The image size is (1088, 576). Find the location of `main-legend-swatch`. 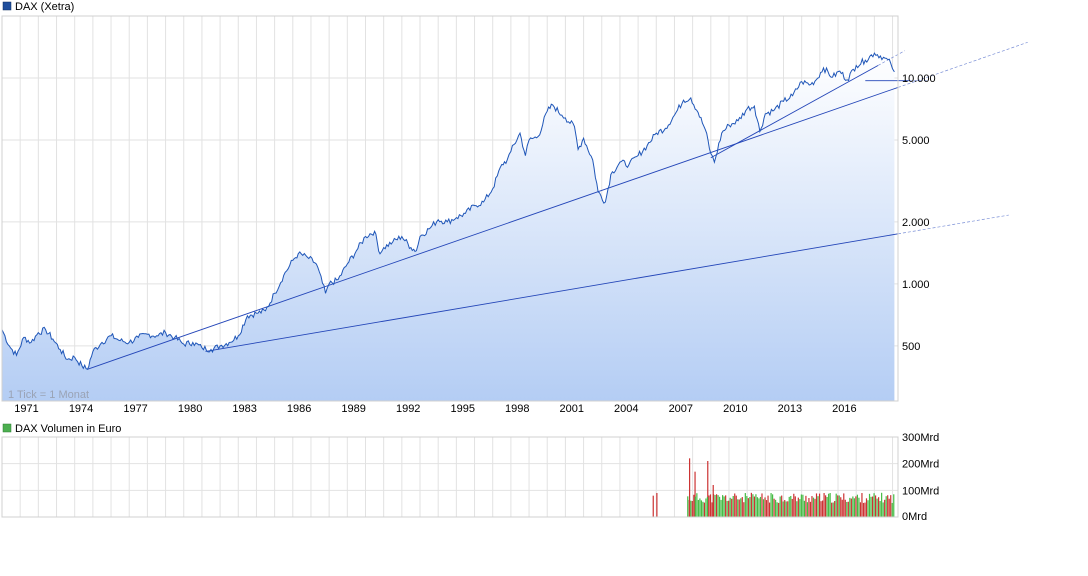

main-legend-swatch is located at coordinates (7, 6).